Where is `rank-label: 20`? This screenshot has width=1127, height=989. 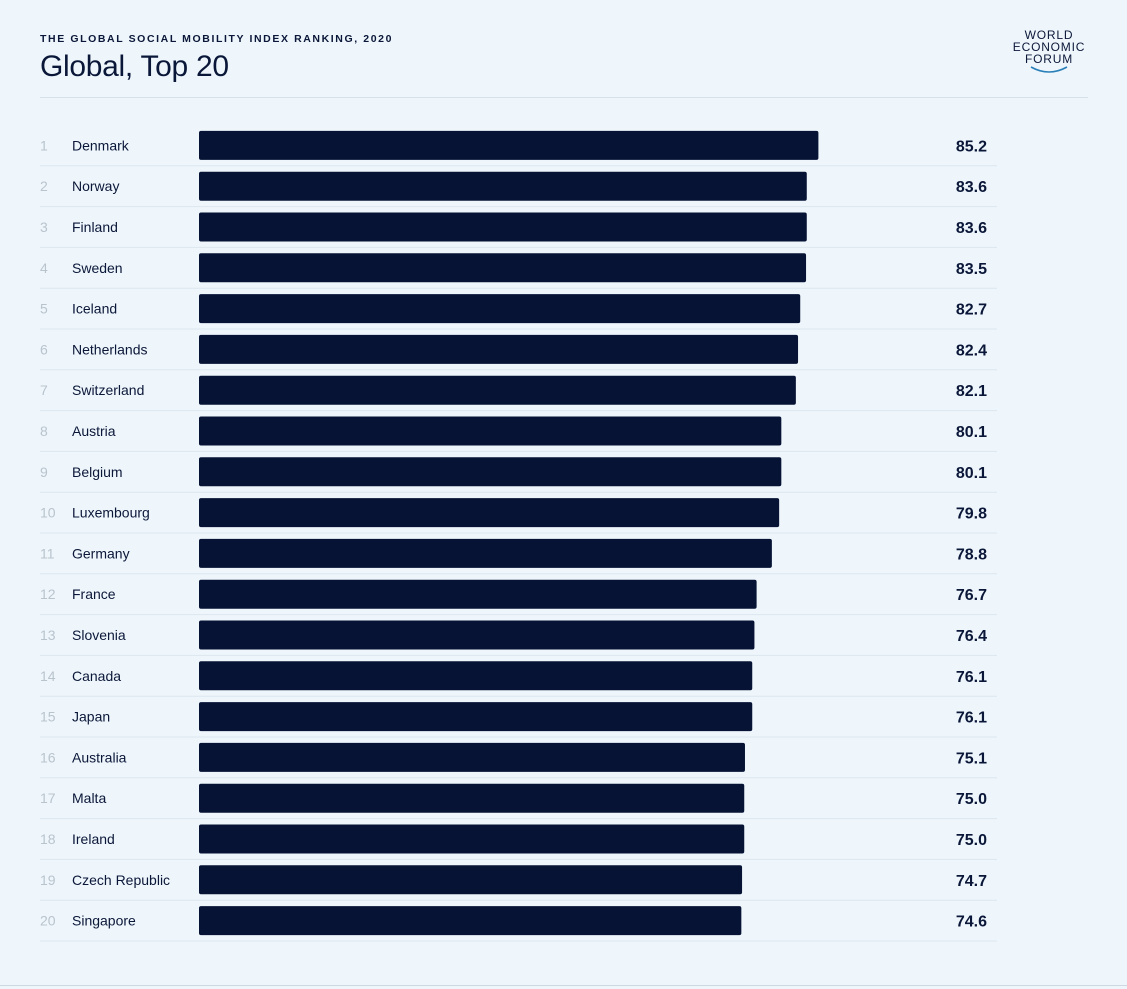
rank-label: 20 is located at coordinates (48, 921).